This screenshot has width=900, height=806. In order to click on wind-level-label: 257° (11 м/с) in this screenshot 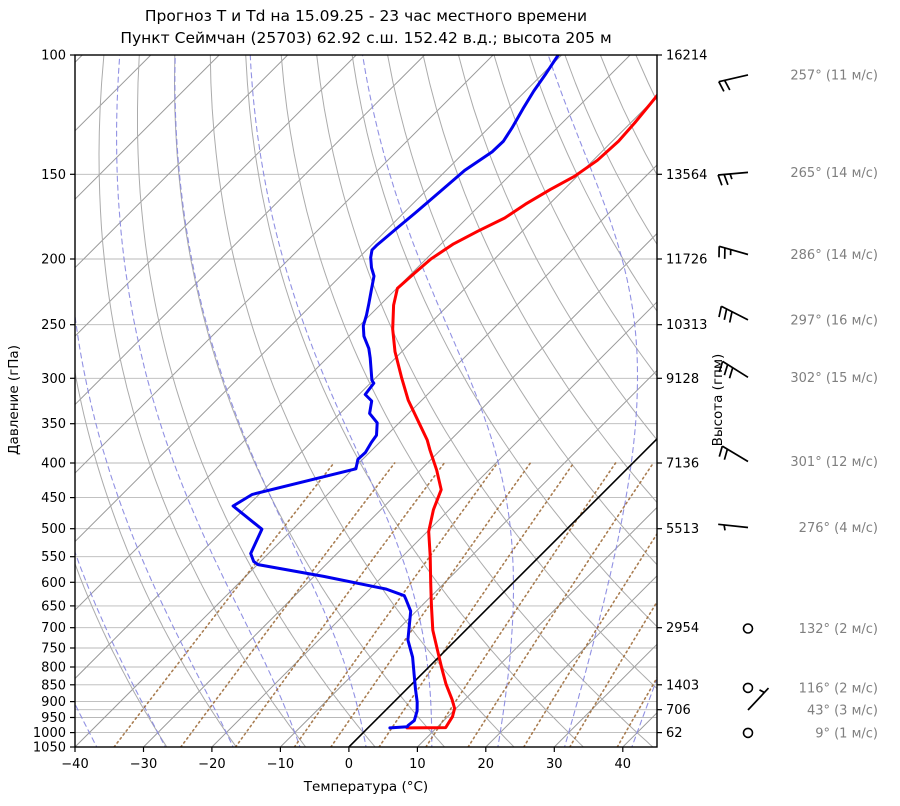, I will do `click(834, 75)`.